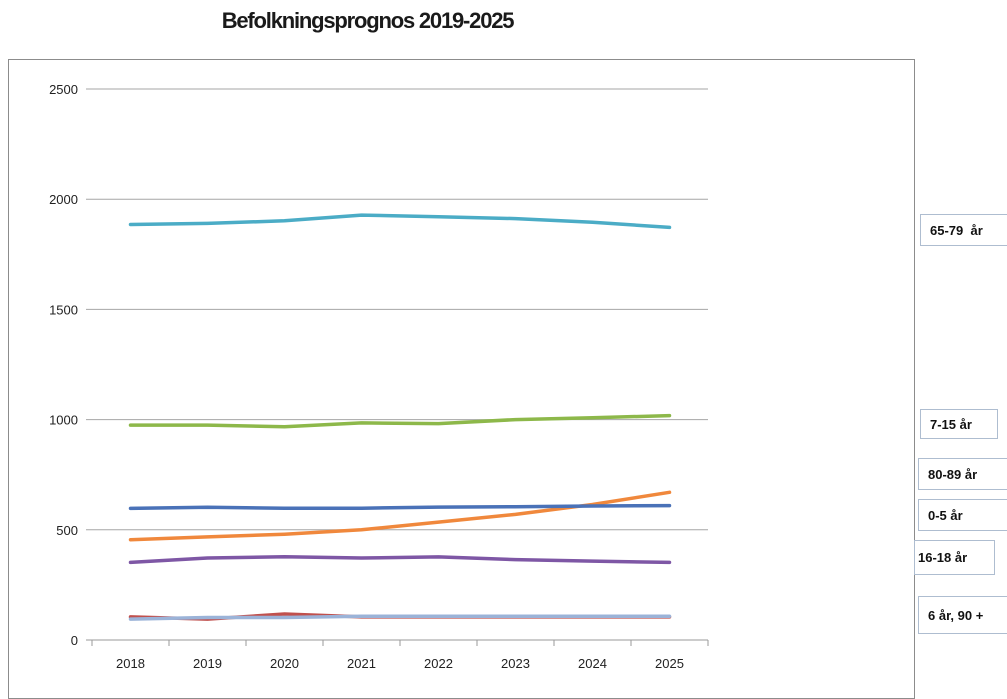 The image size is (1007, 699). Describe the element at coordinates (63, 199) in the screenshot. I see `y-tick-label: 2000` at that location.